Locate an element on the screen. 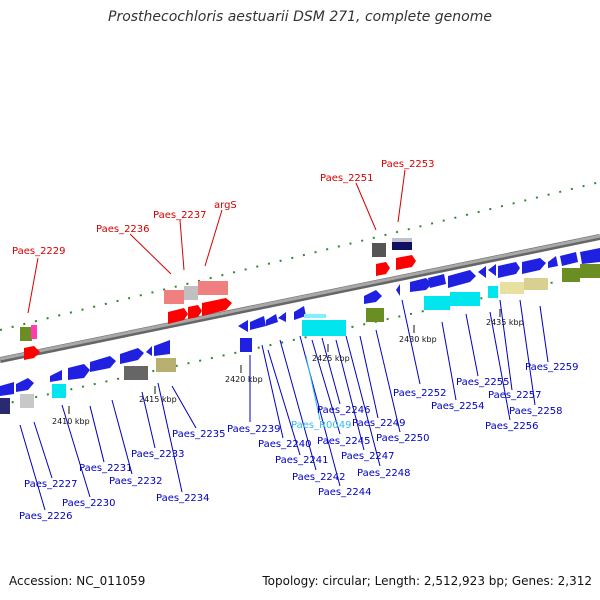  gene-label: Paes_2249 is located at coordinates (379, 423).